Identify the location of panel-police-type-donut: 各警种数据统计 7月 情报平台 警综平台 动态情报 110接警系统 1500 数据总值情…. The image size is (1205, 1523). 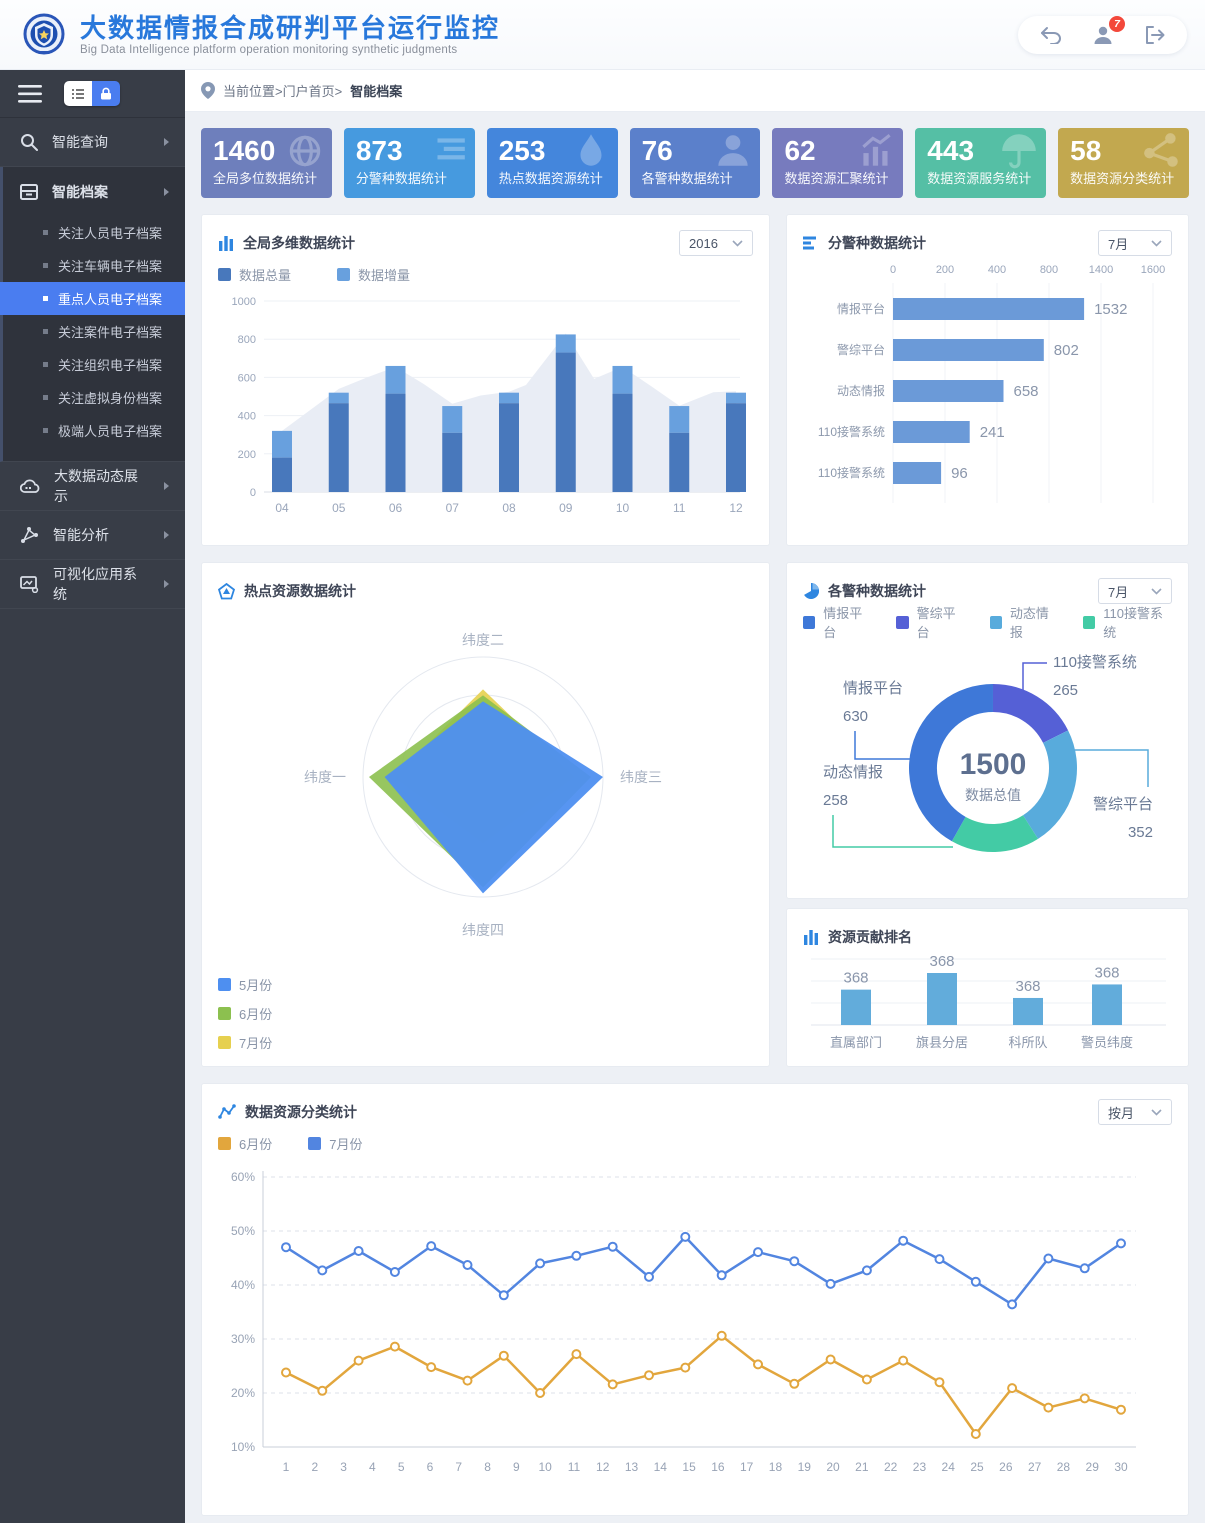
(987, 730).